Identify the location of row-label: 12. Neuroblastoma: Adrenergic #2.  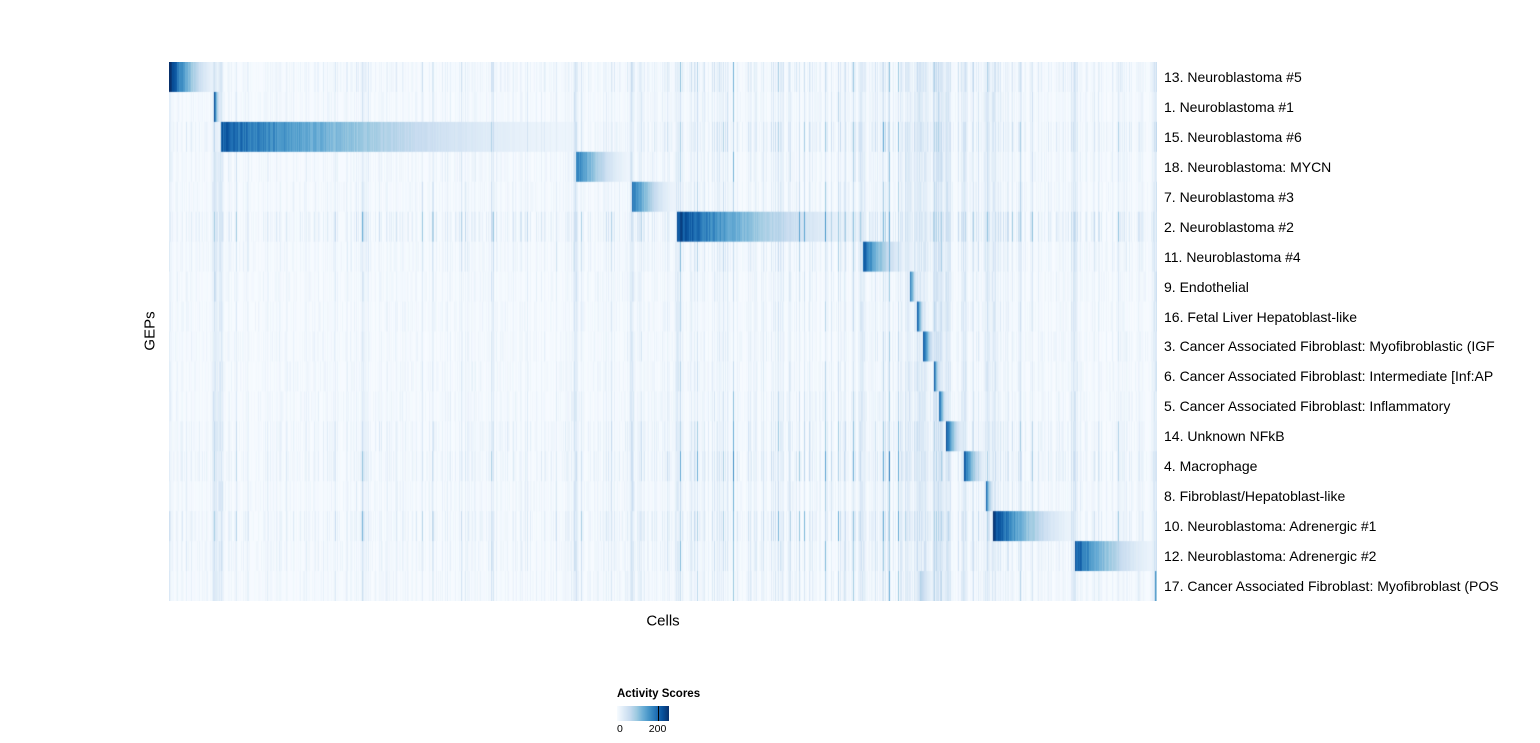
(1270, 556).